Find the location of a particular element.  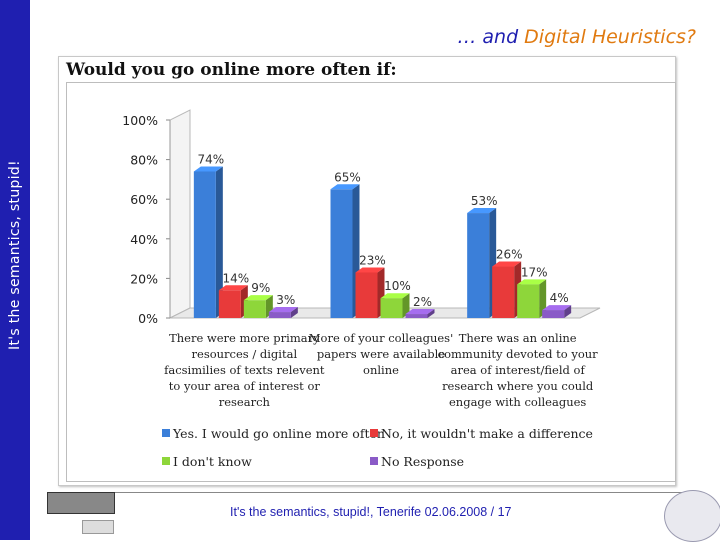

x-category-label: online is located at coordinates (381, 370).